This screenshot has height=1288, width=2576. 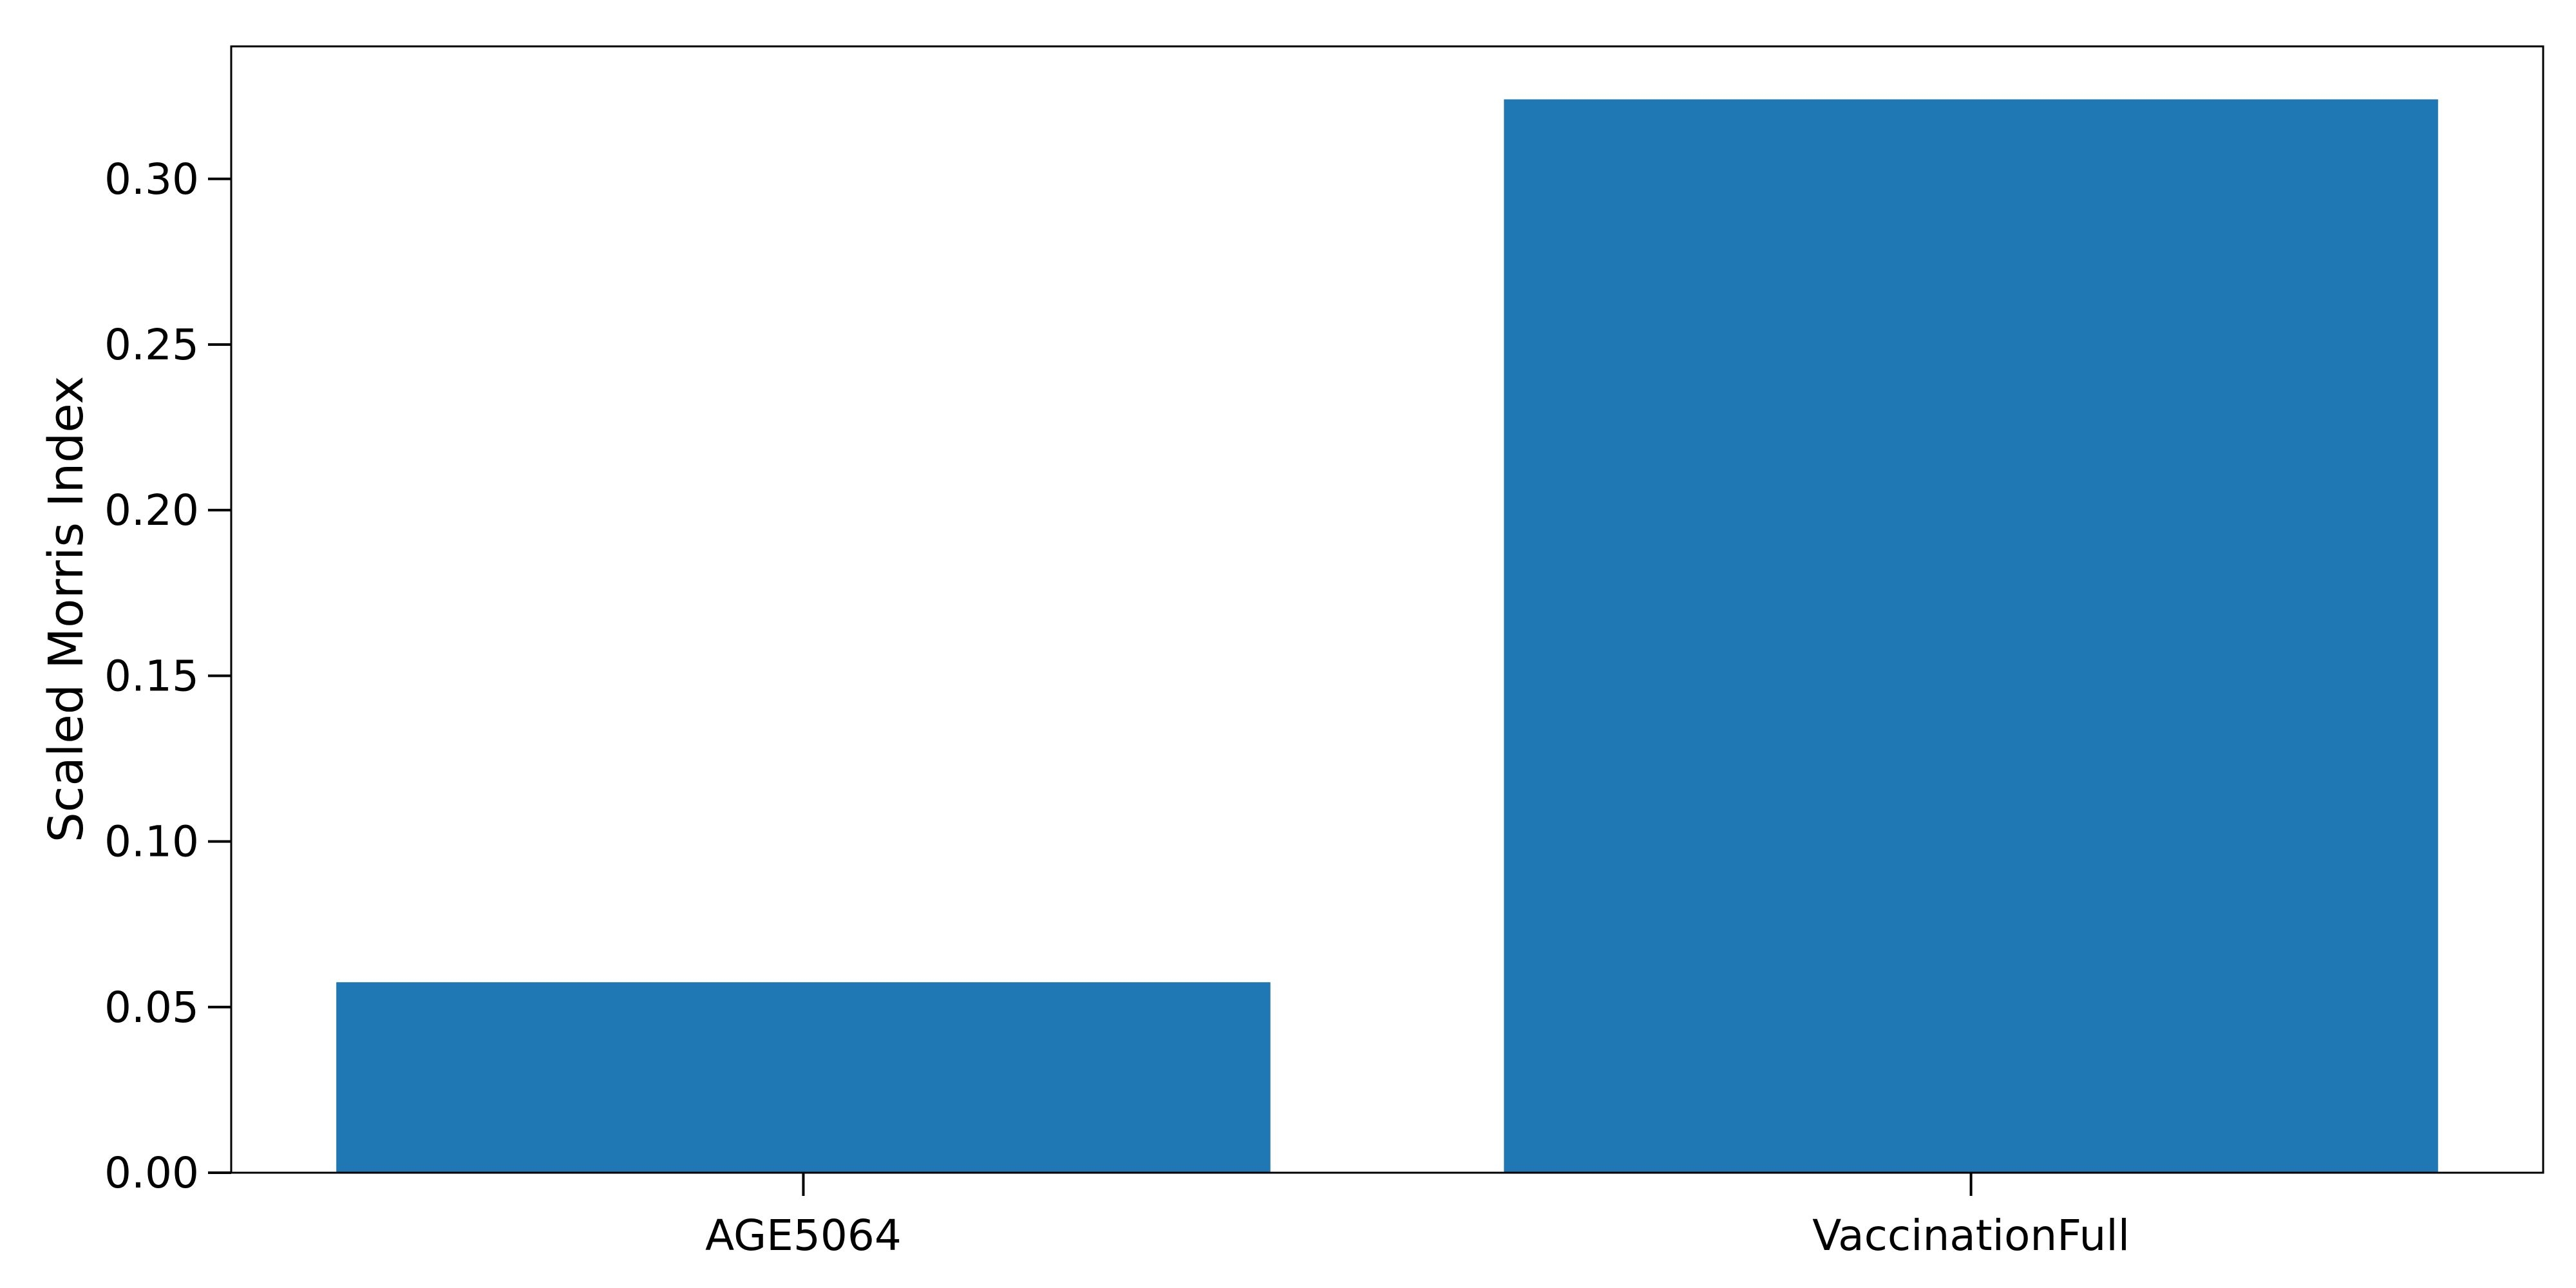 I want to click on y-tick-label: 0.00, so click(x=151, y=1173).